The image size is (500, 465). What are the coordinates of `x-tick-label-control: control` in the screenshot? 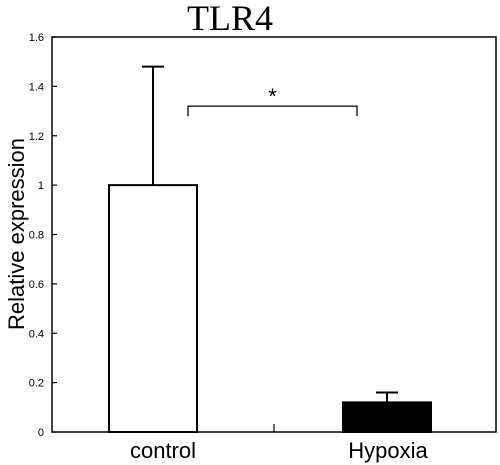 It's located at (163, 450).